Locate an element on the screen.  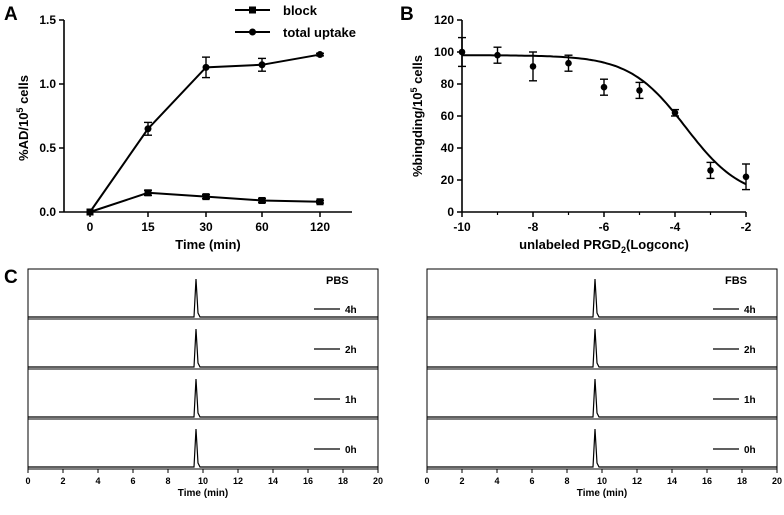
panel-b-x-tick-label: -6 is located at coordinates (604, 227).